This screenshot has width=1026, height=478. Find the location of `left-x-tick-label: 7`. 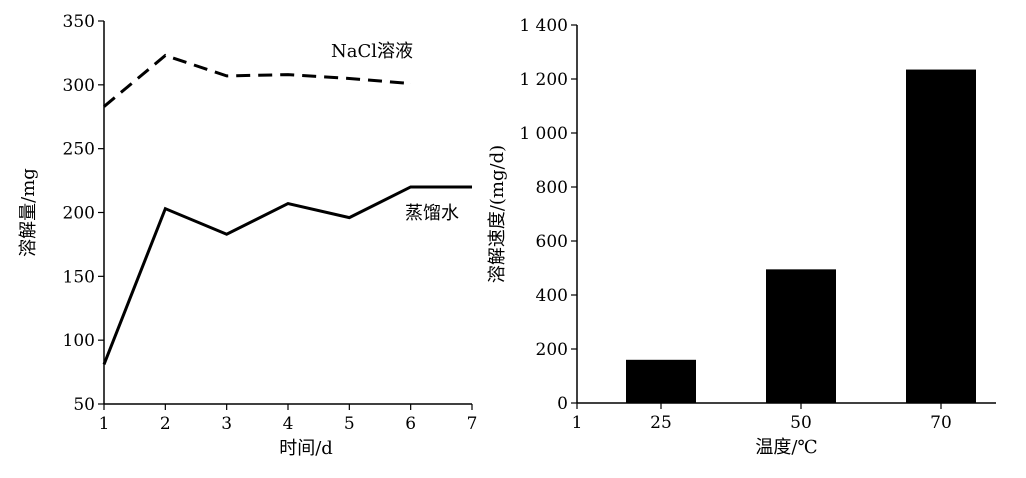

left-x-tick-label: 7 is located at coordinates (472, 424).